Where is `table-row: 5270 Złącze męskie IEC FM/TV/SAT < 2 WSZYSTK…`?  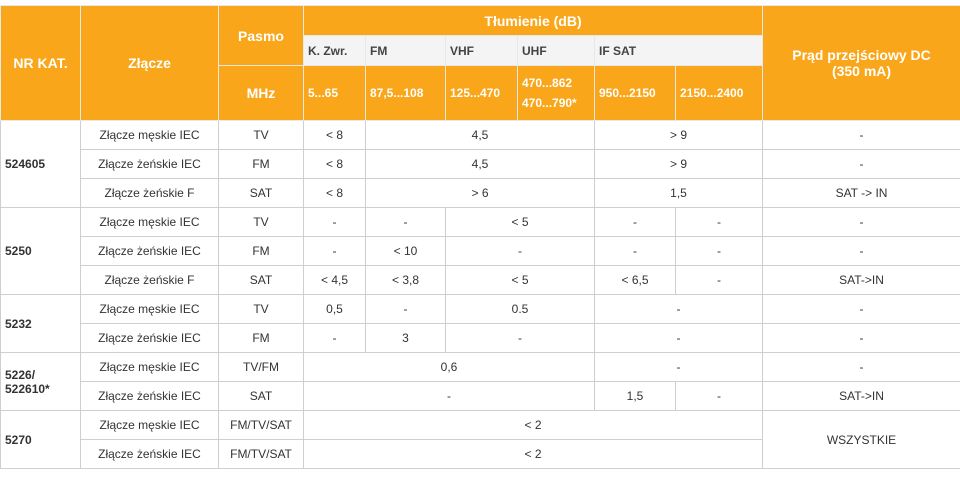 table-row: 5270 Złącze męskie IEC FM/TV/SAT < 2 WSZYSTK… is located at coordinates (480, 439).